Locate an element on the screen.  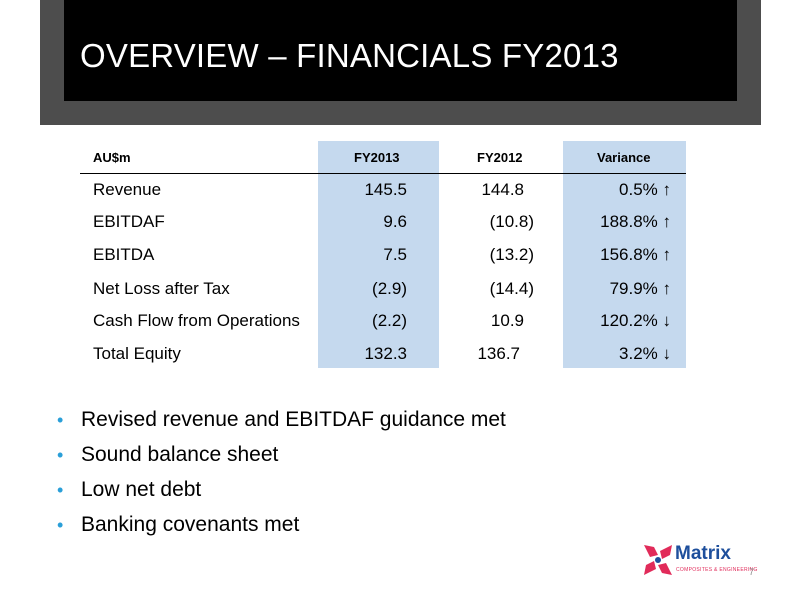
row-variance: 120.2% ↓ is located at coordinates (635, 320).